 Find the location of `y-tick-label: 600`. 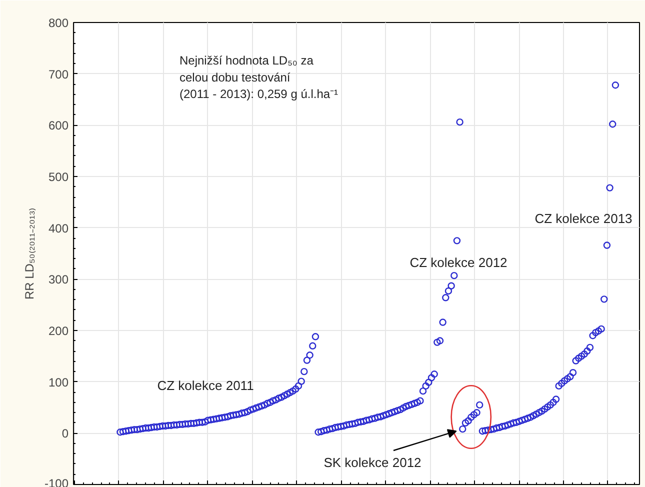

y-tick-label: 600 is located at coordinates (58, 125).